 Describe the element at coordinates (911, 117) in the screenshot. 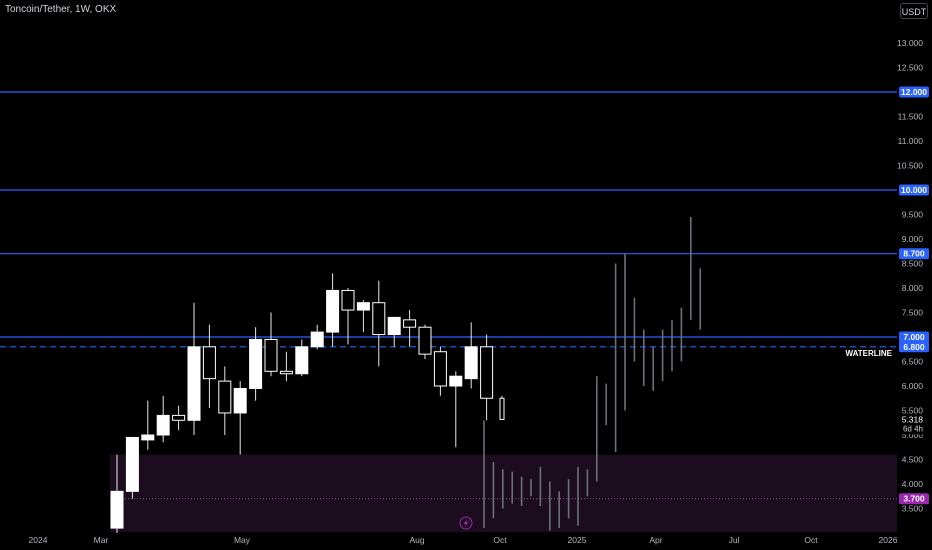

I see `y-tick-label: 11.500` at that location.